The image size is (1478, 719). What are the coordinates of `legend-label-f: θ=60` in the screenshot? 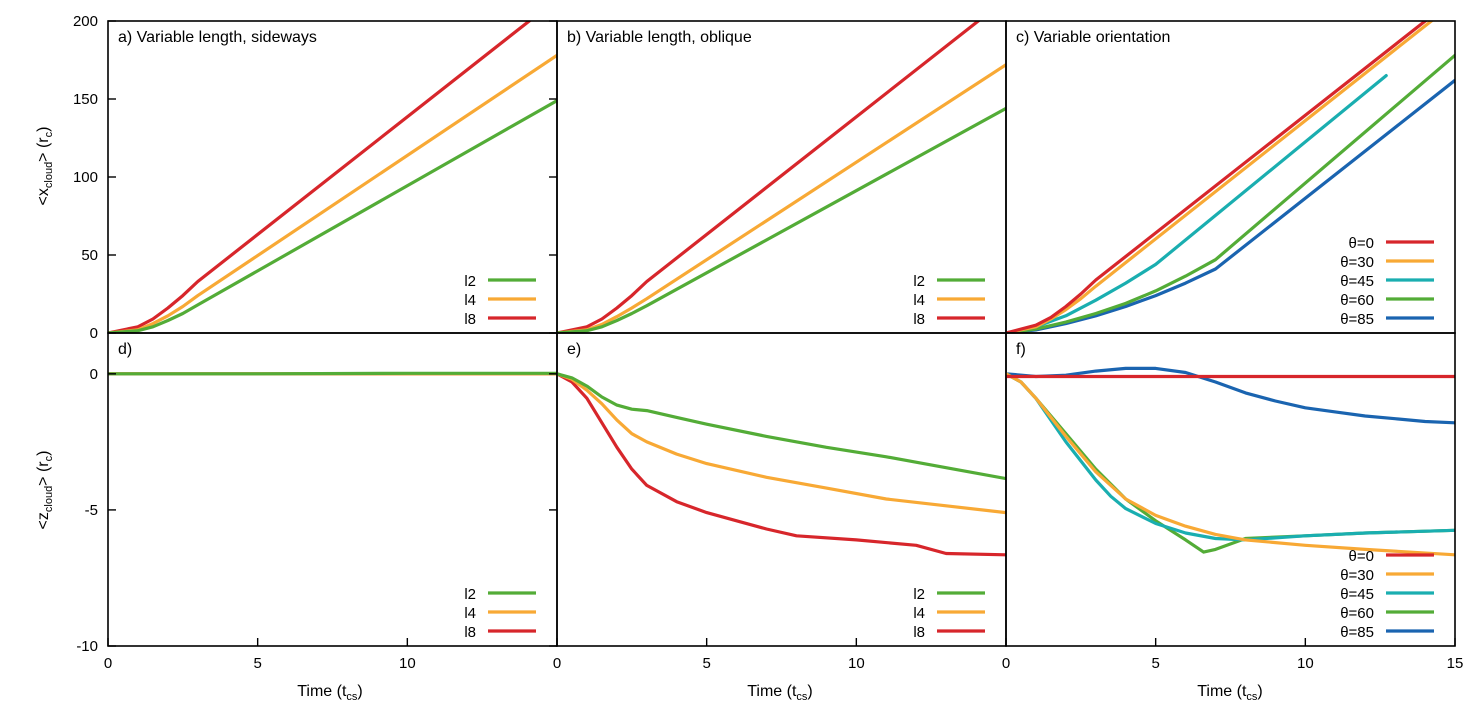 It's located at (1357, 613).